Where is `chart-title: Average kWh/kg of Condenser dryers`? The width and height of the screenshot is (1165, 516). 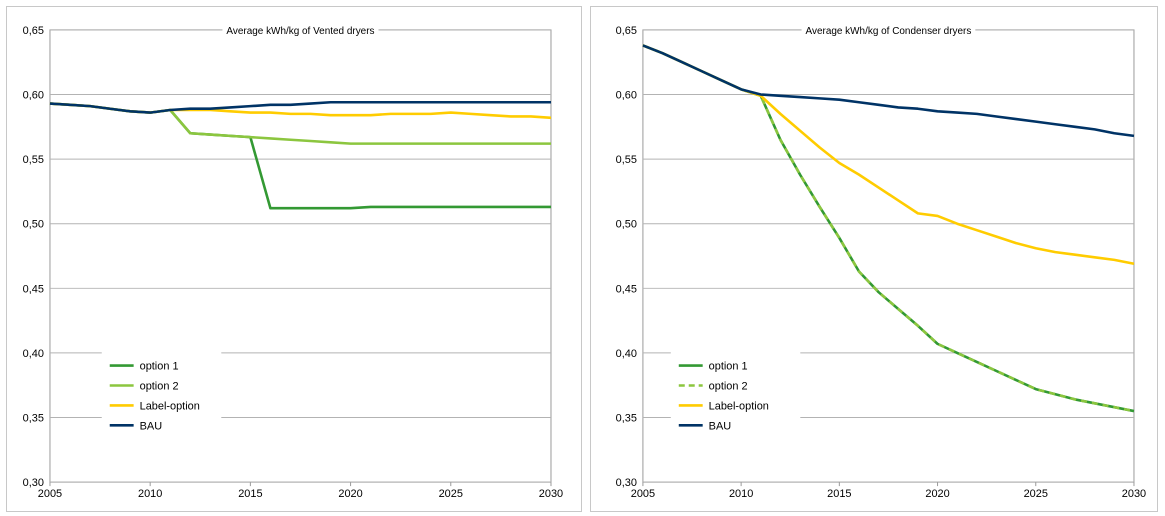
chart-title: Average kWh/kg of Condenser dryers is located at coordinates (889, 31).